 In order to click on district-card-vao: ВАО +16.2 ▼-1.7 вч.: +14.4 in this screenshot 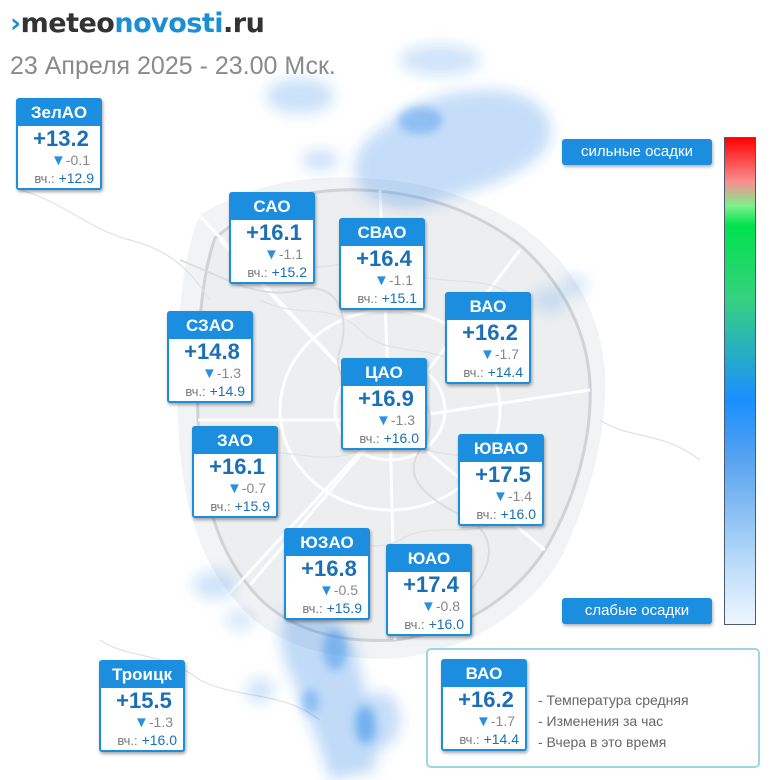, I will do `click(488, 338)`.